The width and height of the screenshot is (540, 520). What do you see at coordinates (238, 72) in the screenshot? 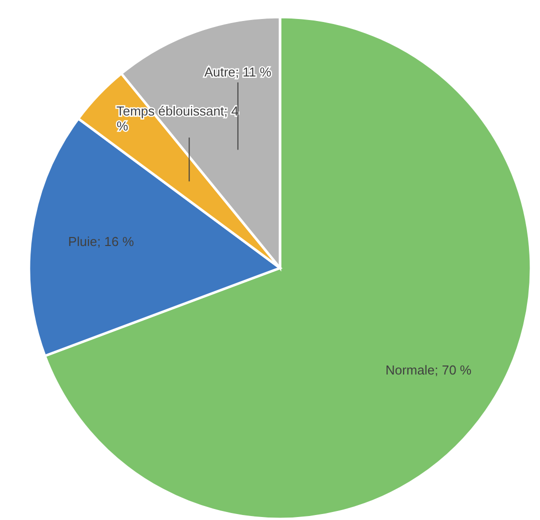
I see `slice-label: Autre; 11 %` at bounding box center [238, 72].